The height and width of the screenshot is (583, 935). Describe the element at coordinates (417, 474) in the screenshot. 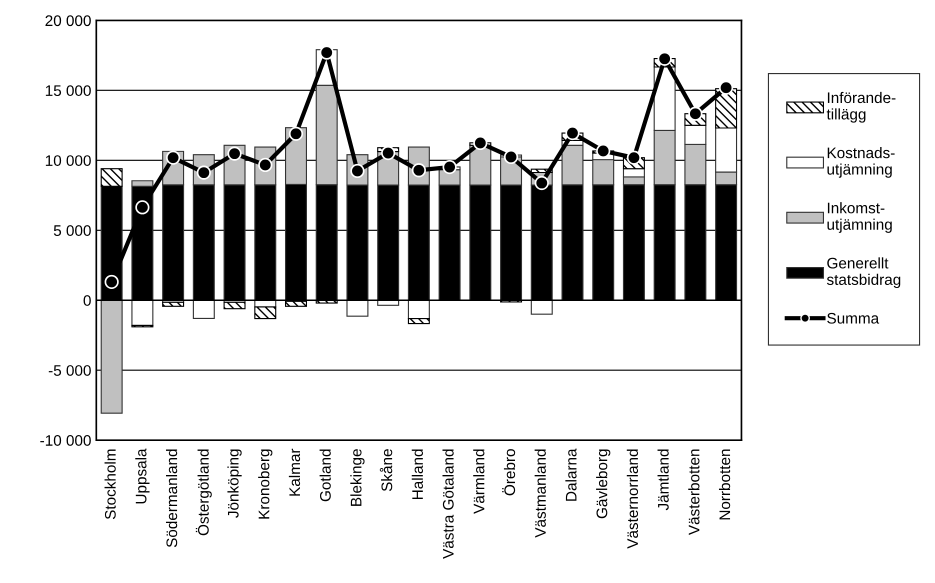

I see `x-tick-label: Halland` at that location.